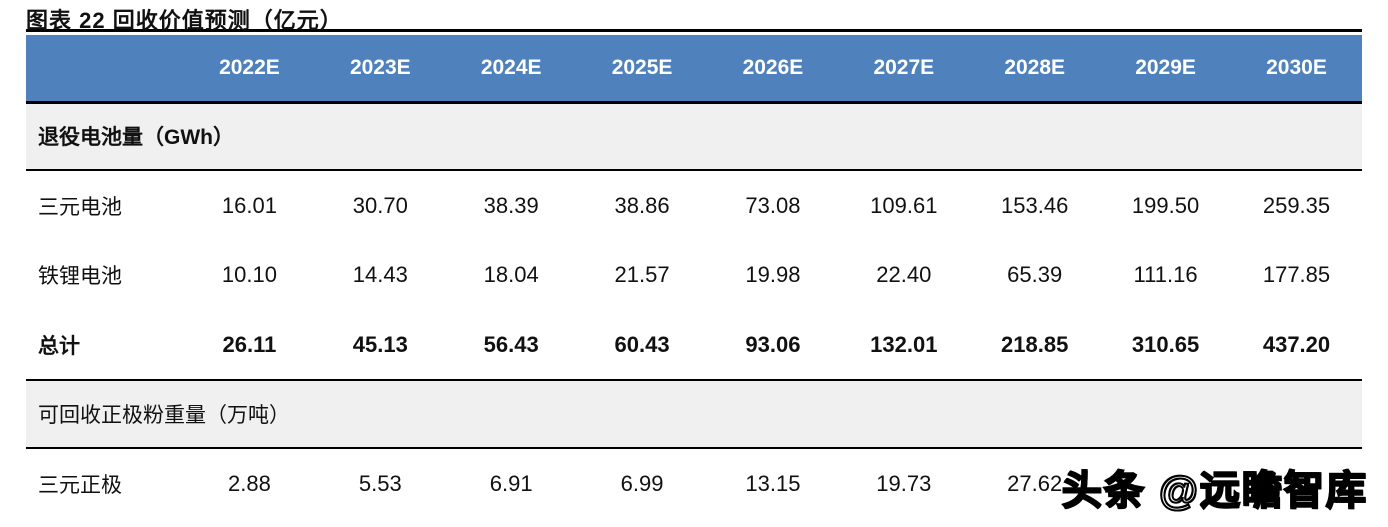  What do you see at coordinates (904, 483) in the screenshot?
I see `cell-value: 19.73` at bounding box center [904, 483].